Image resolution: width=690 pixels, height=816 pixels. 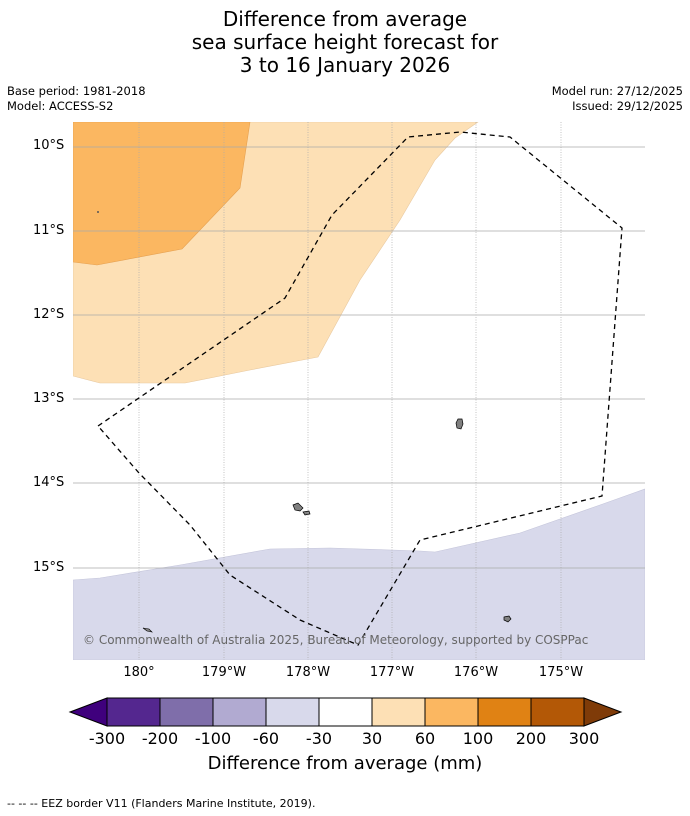 What do you see at coordinates (49, 145) in the screenshot?
I see `lat-label-10s: 10°S` at bounding box center [49, 145].